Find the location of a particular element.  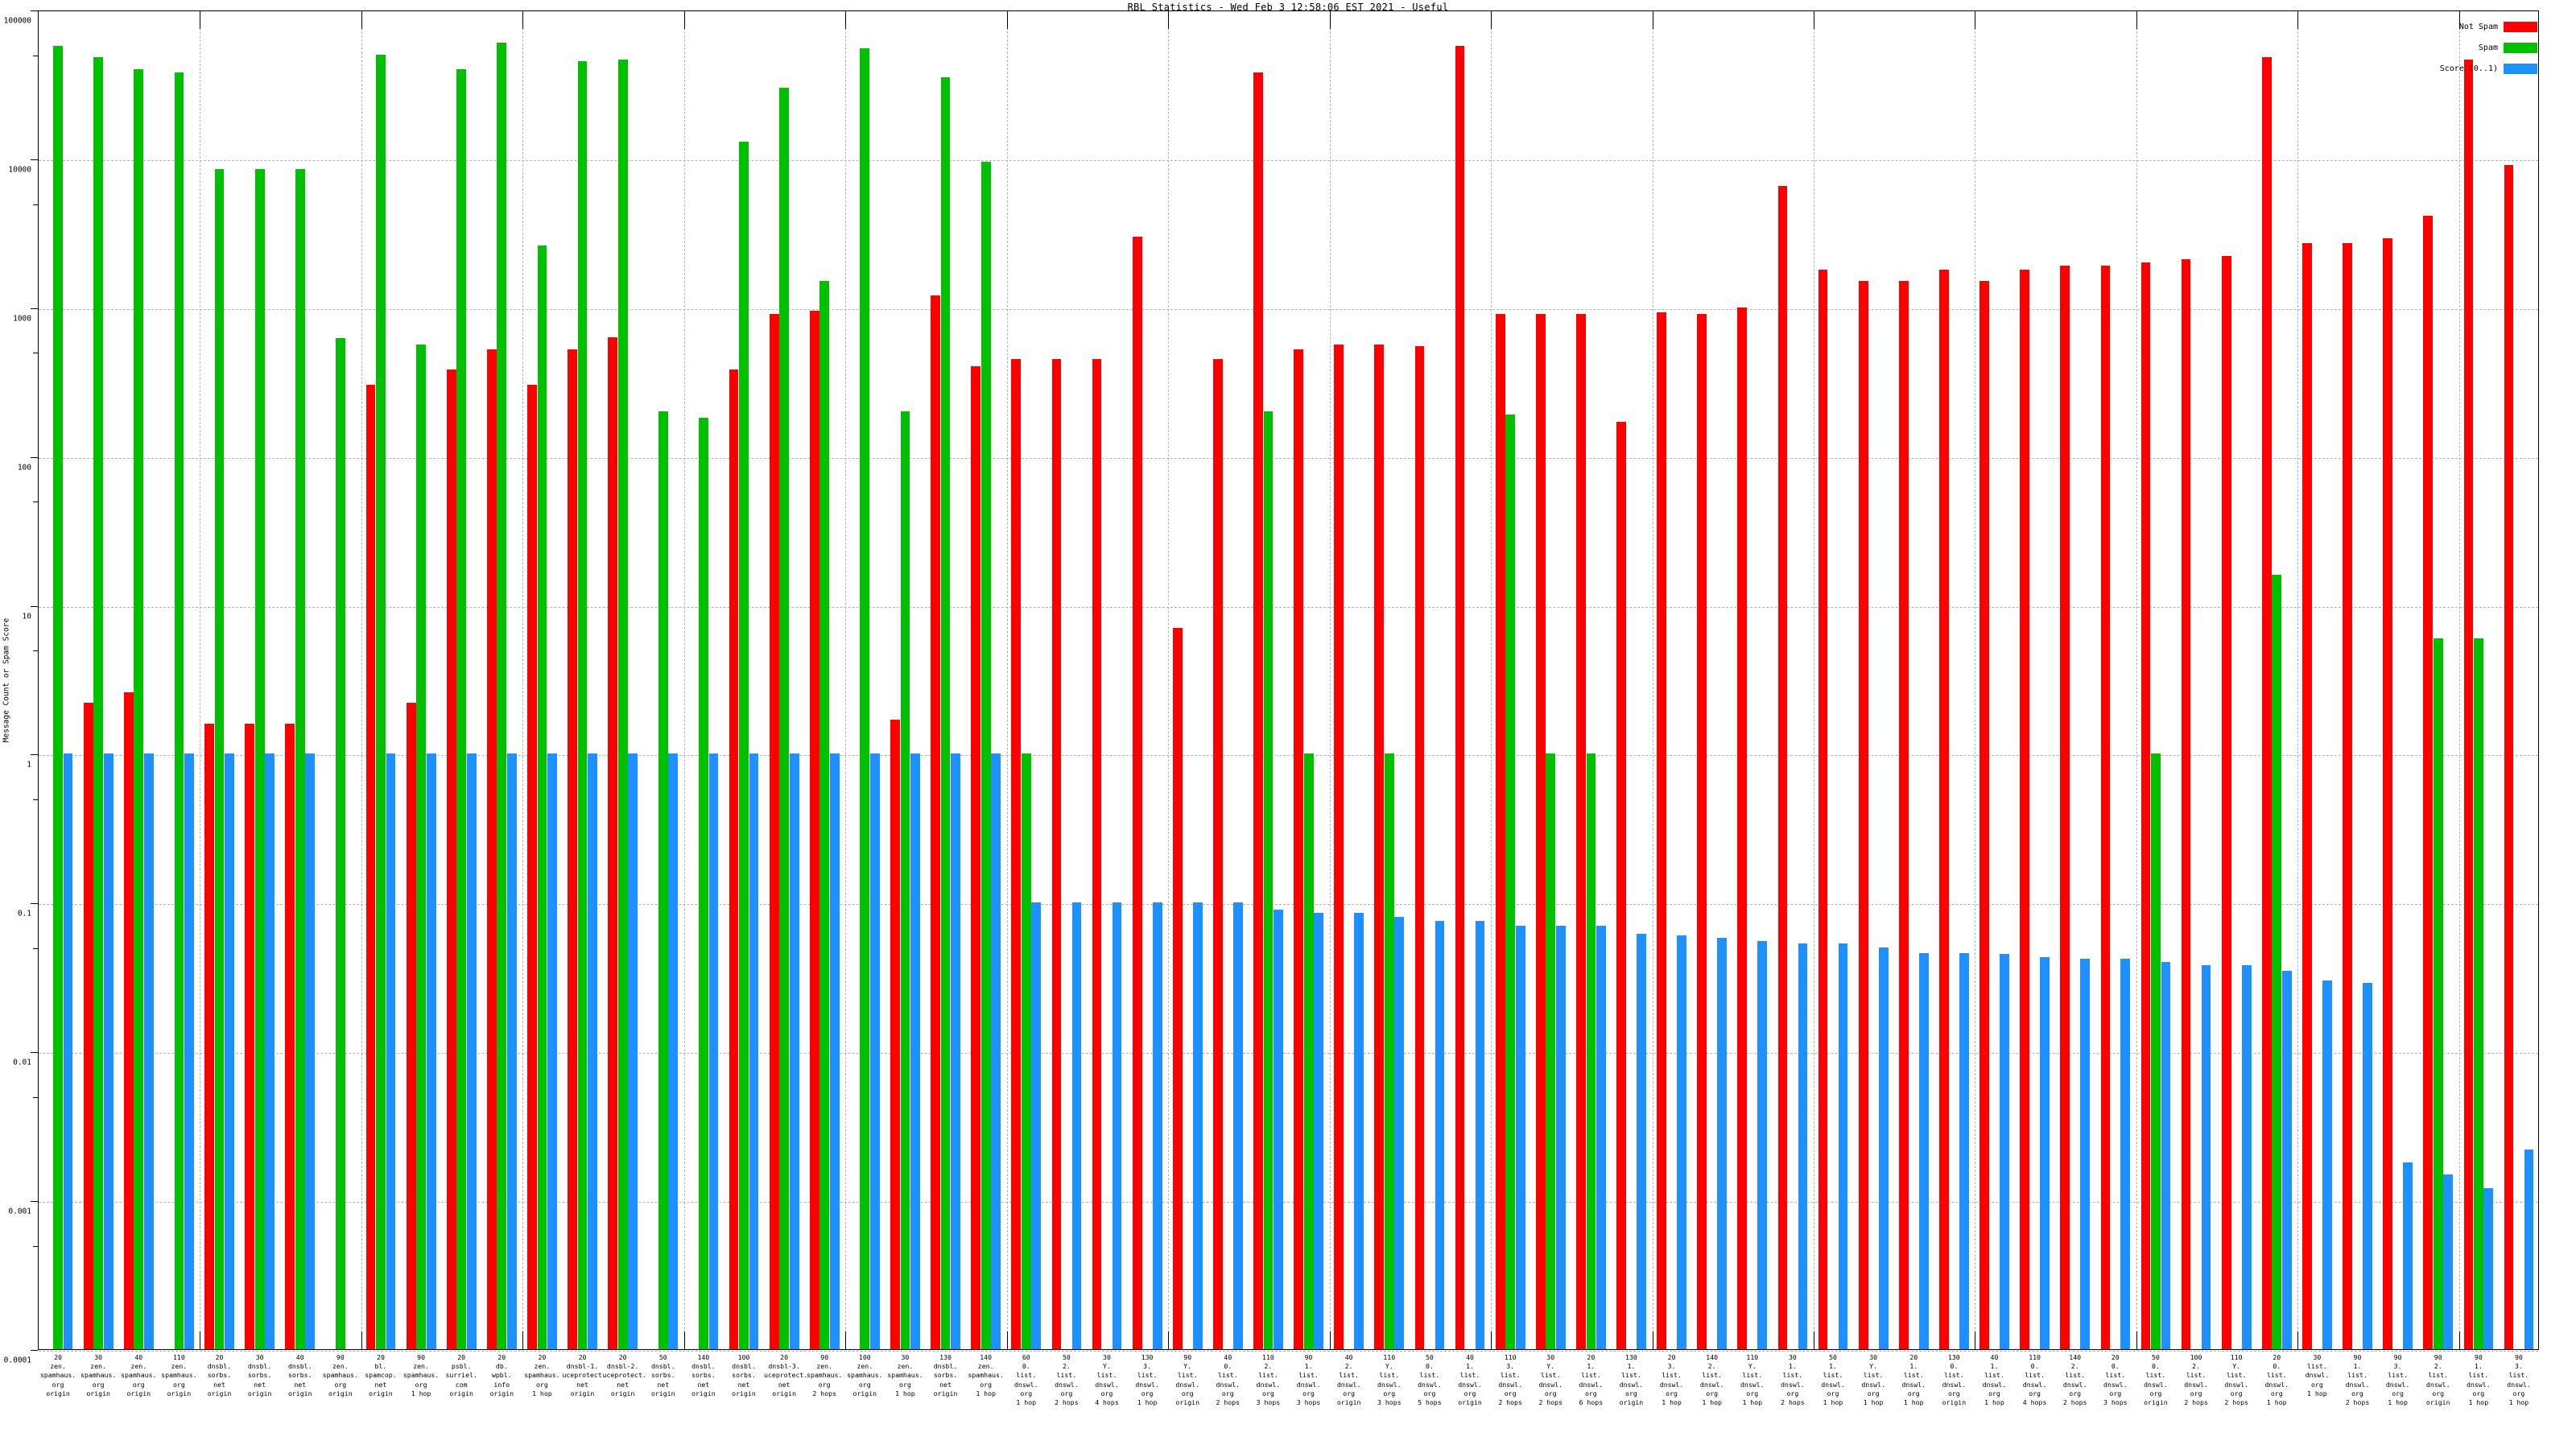

x-label-line: zen. is located at coordinates (824, 1366).